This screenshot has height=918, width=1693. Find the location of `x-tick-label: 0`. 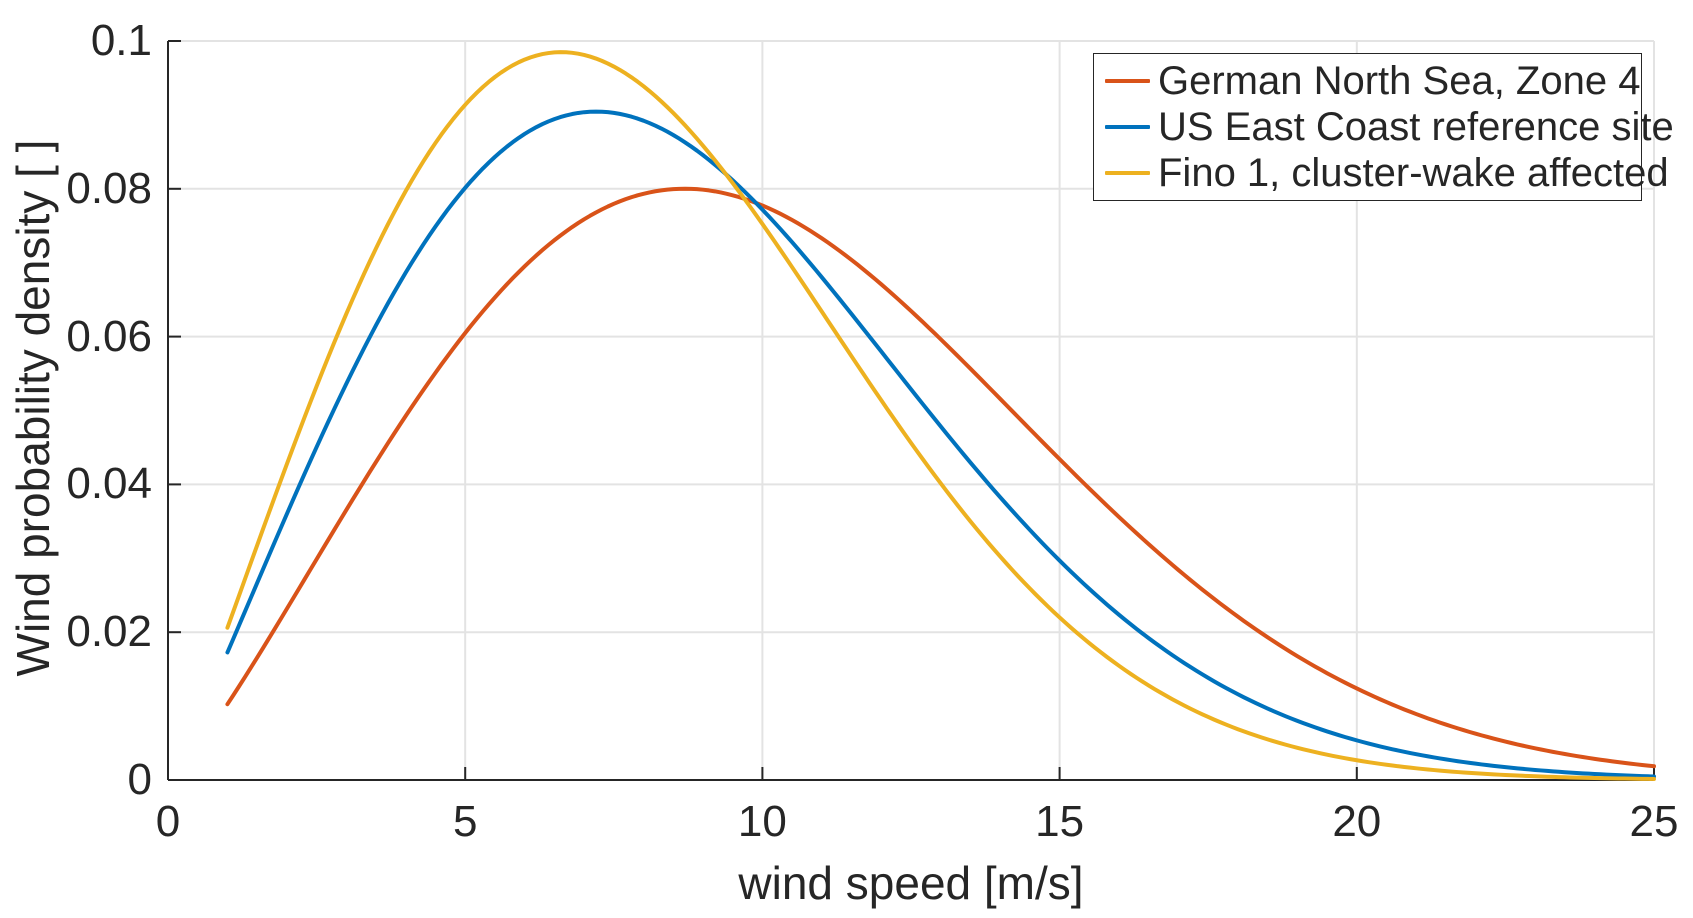

x-tick-label: 0 is located at coordinates (168, 821).